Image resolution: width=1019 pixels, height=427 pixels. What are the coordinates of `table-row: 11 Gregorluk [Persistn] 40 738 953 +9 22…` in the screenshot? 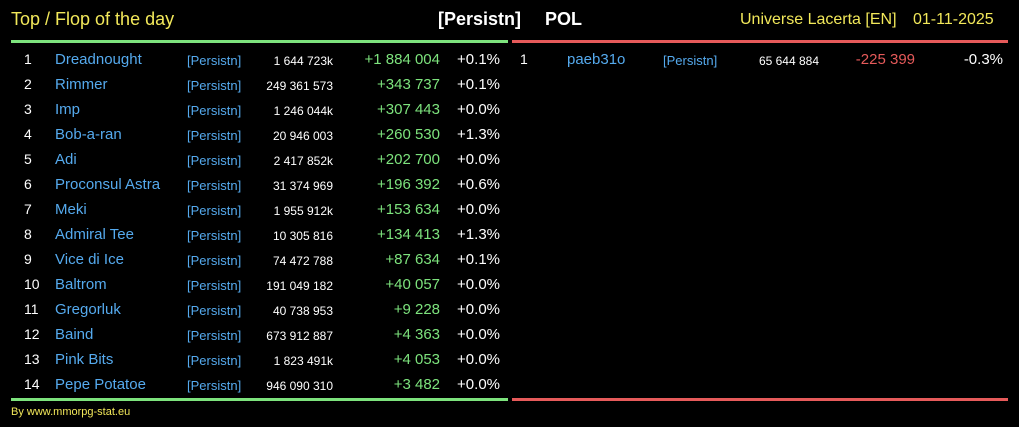 It's located at (509, 309).